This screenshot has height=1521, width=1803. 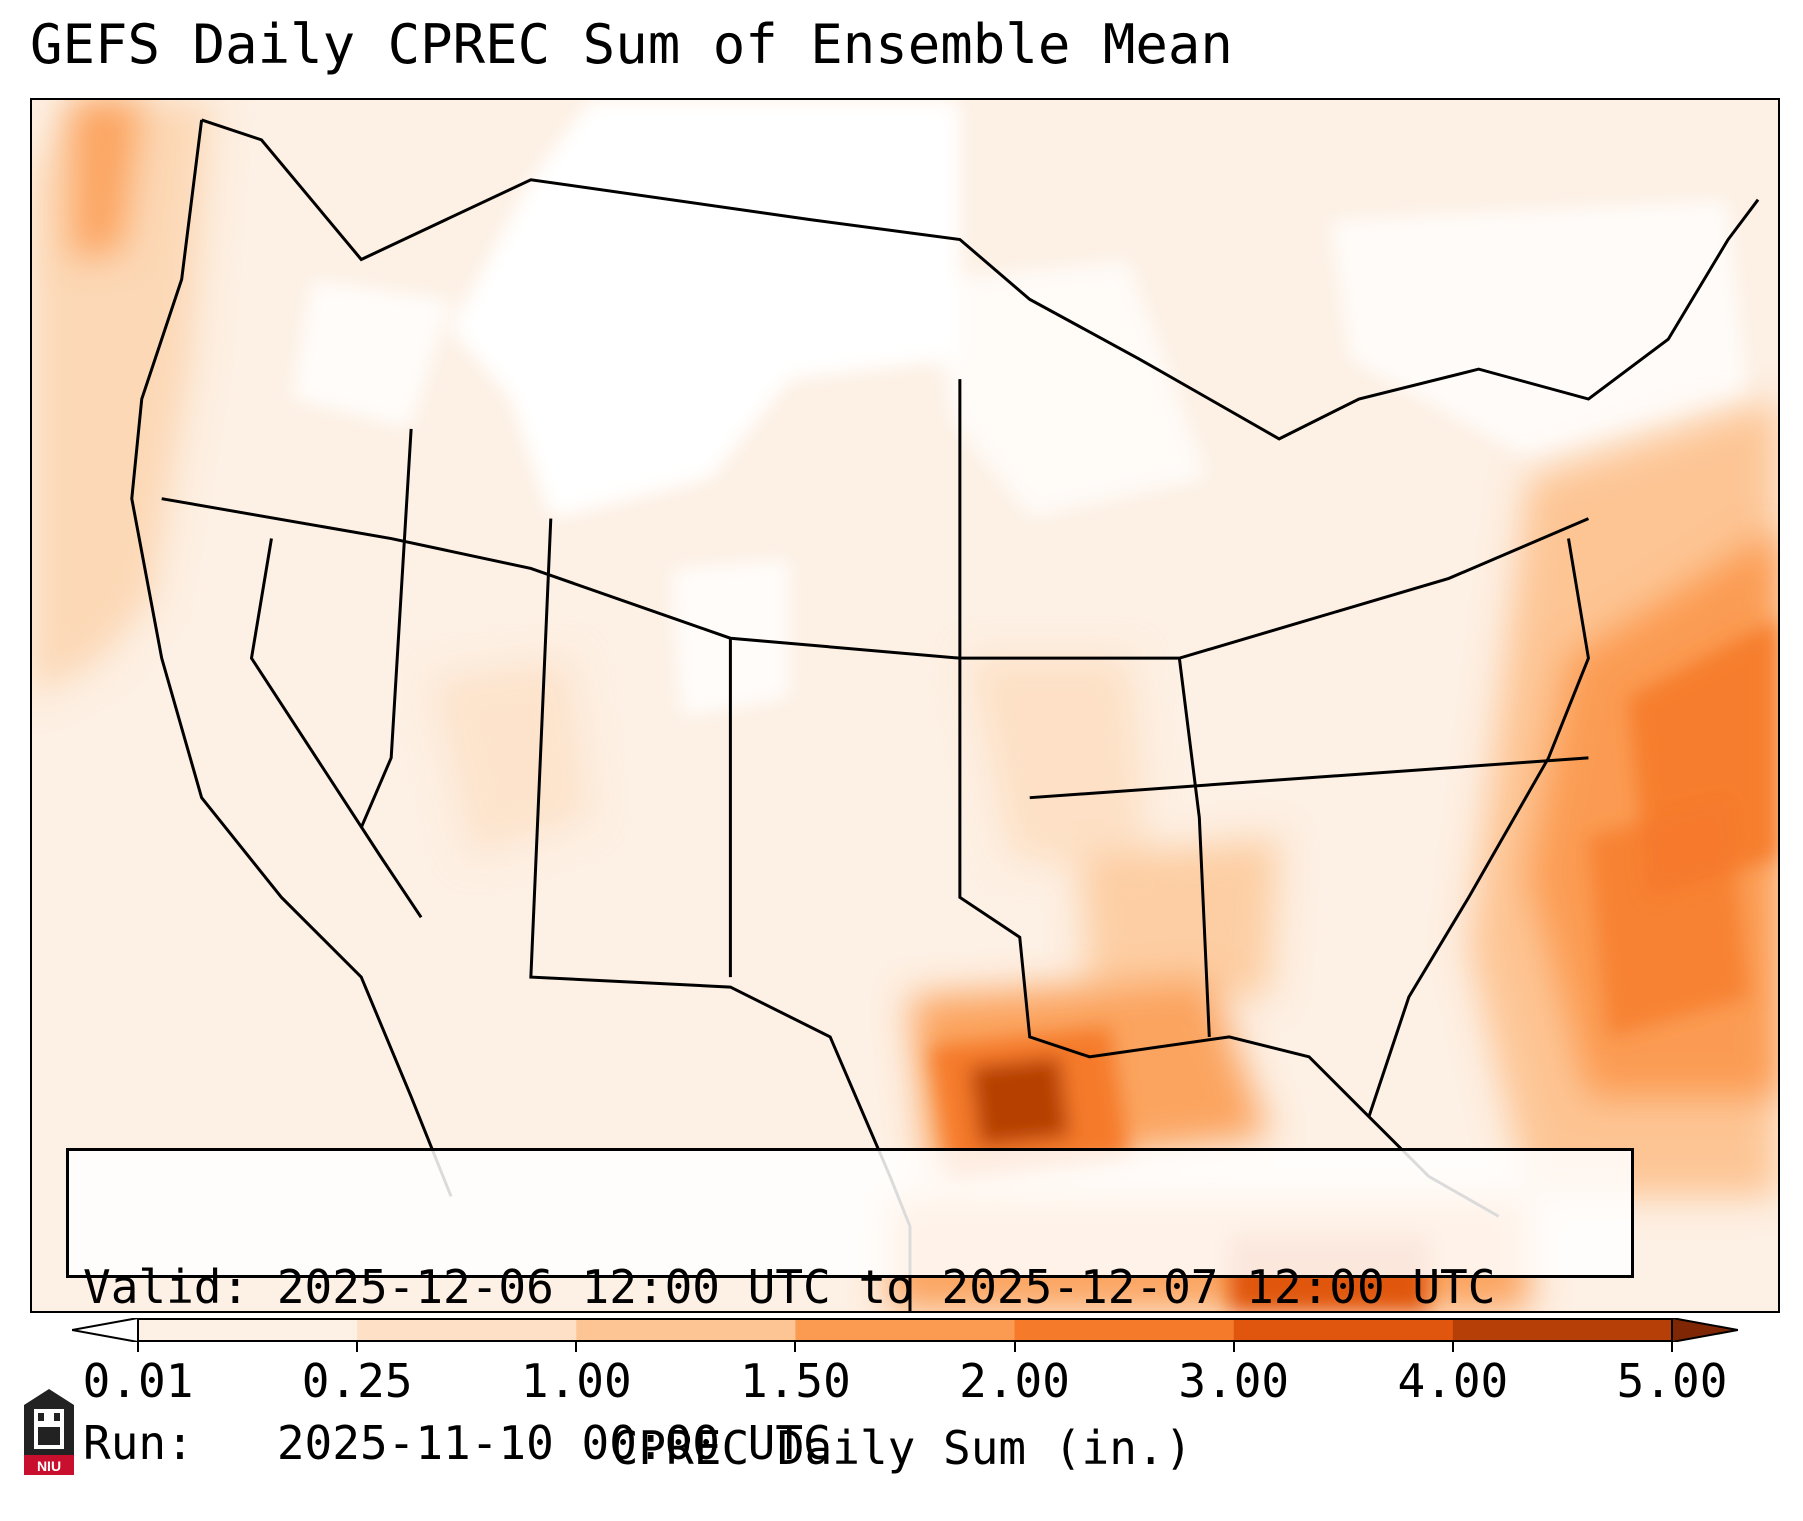 I want to click on colorbar-tick-label: 1.00, so click(x=576, y=1381).